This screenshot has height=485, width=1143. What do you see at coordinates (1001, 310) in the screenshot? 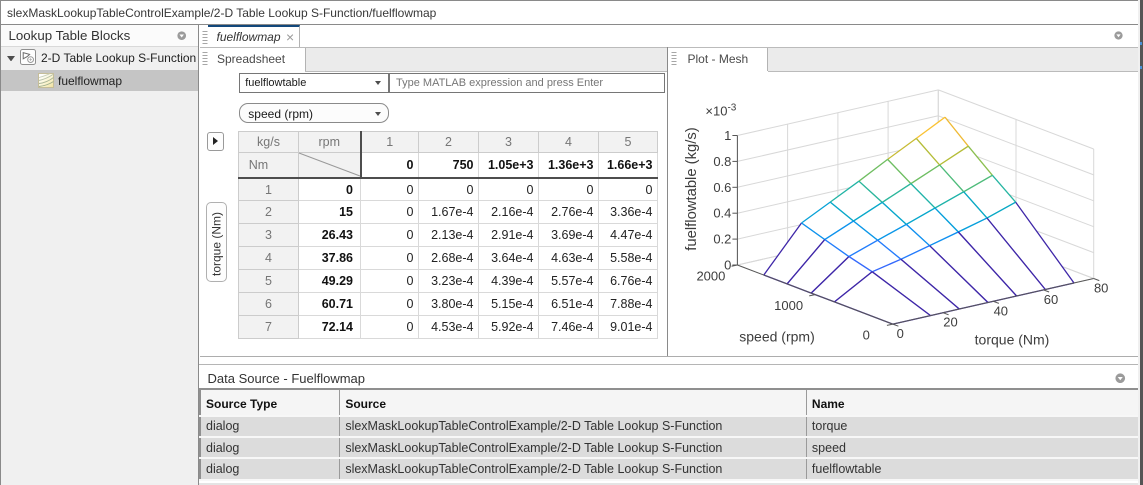
I see `svg-text: 40` at bounding box center [1001, 310].